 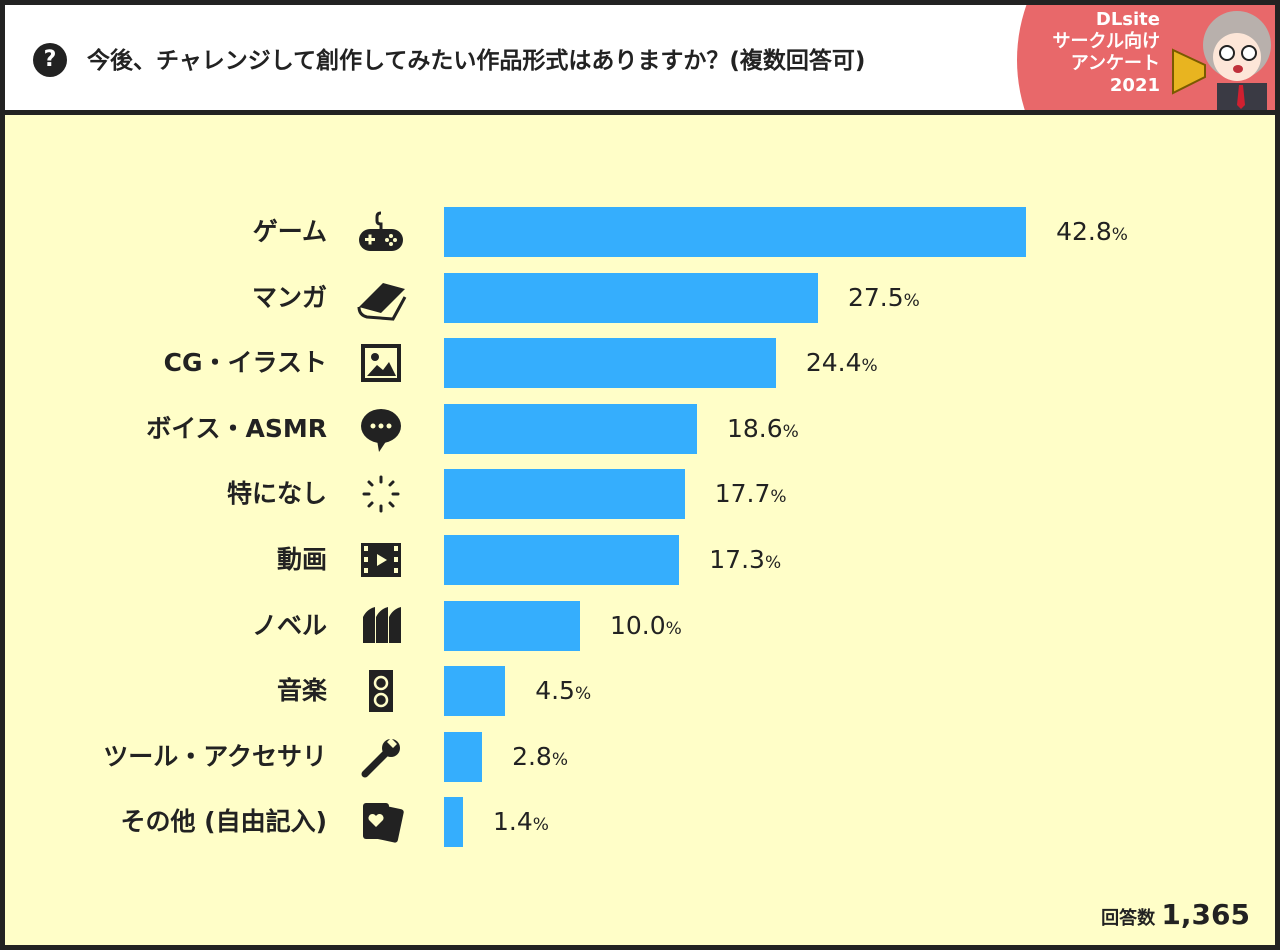 I want to click on value-number: 24.4, so click(x=833, y=363).